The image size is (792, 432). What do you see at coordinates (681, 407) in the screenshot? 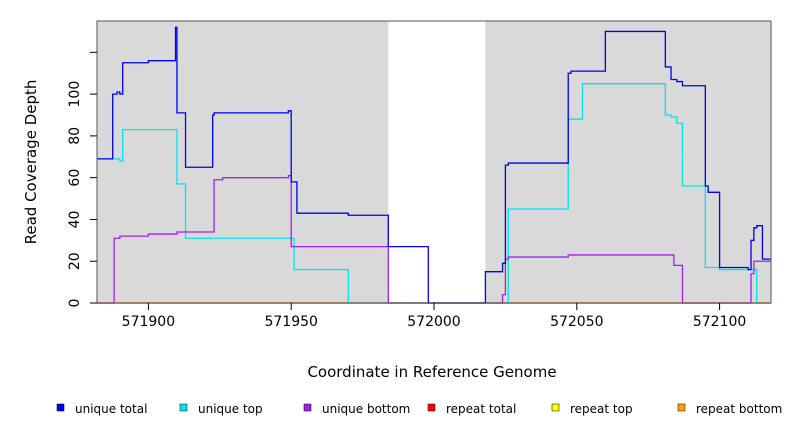
I see `legend-swatch-repeat-bottom` at bounding box center [681, 407].